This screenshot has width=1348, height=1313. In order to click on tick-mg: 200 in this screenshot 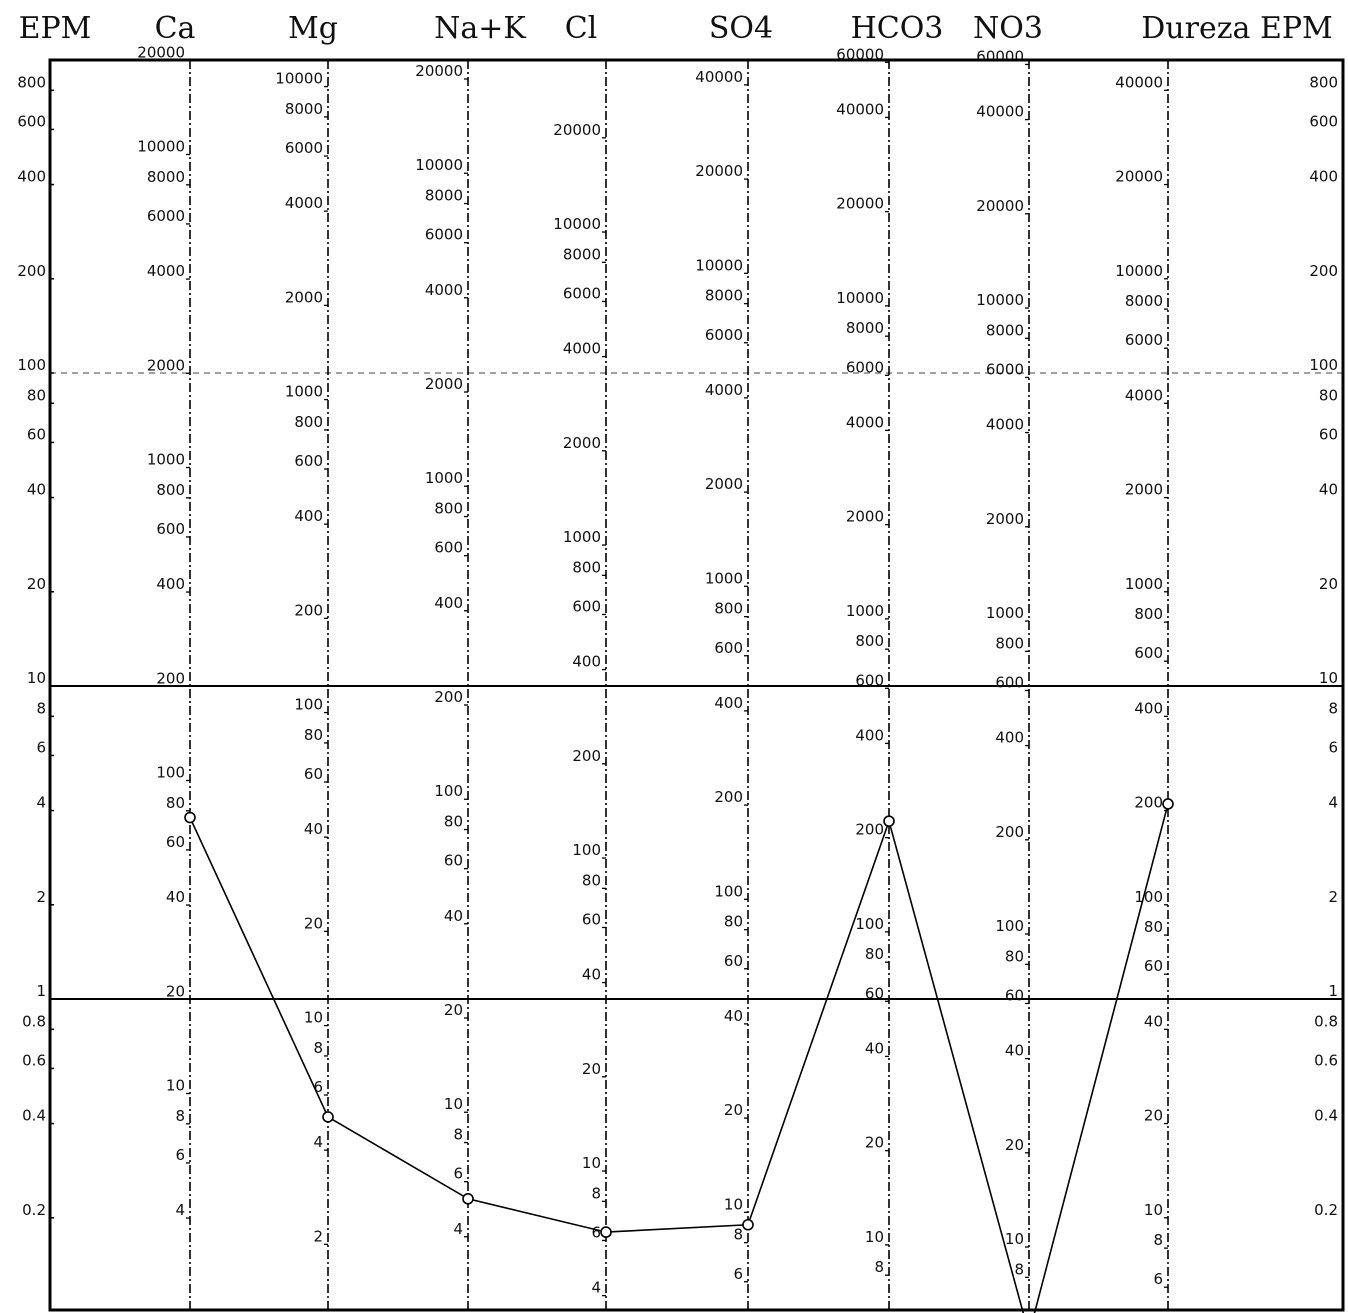, I will do `click(308, 610)`.